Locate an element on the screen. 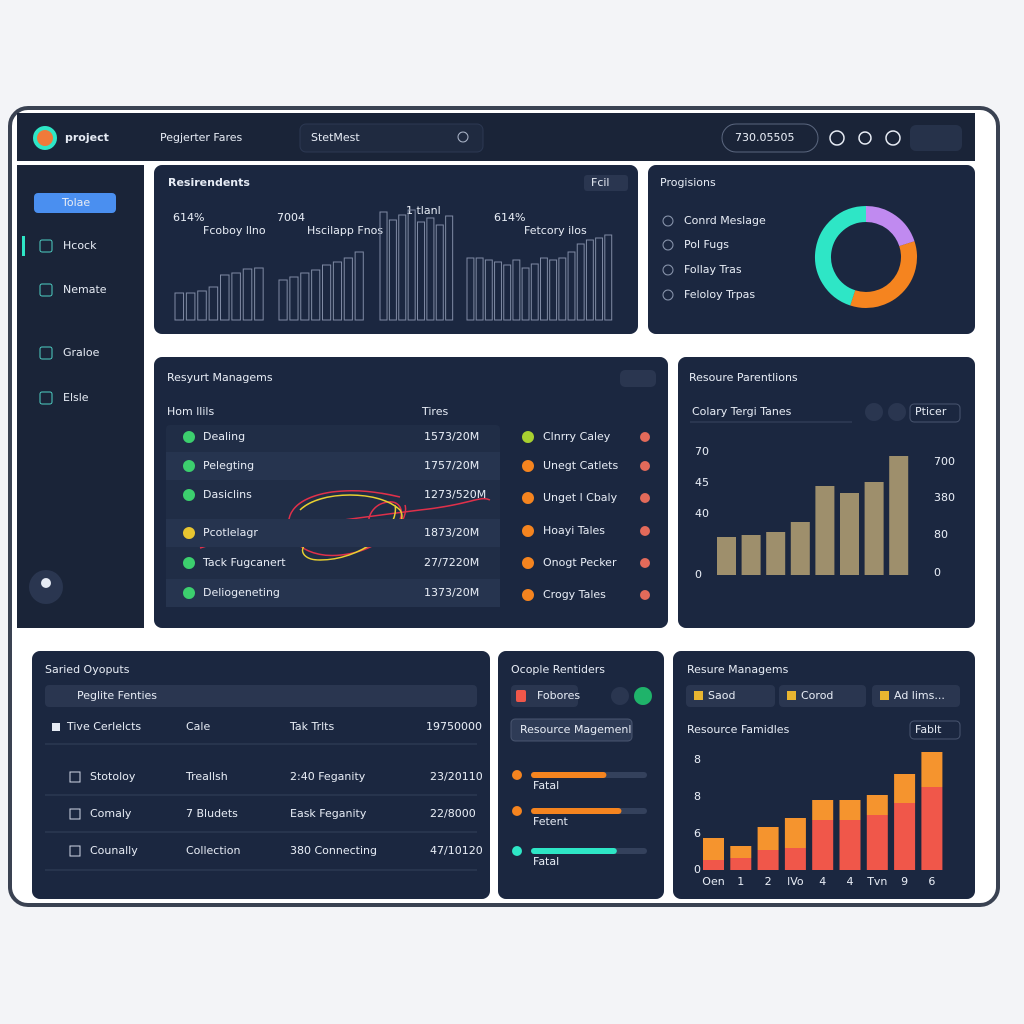 This screenshot has height=1024, width=1024. header-bar is located at coordinates (496, 137).